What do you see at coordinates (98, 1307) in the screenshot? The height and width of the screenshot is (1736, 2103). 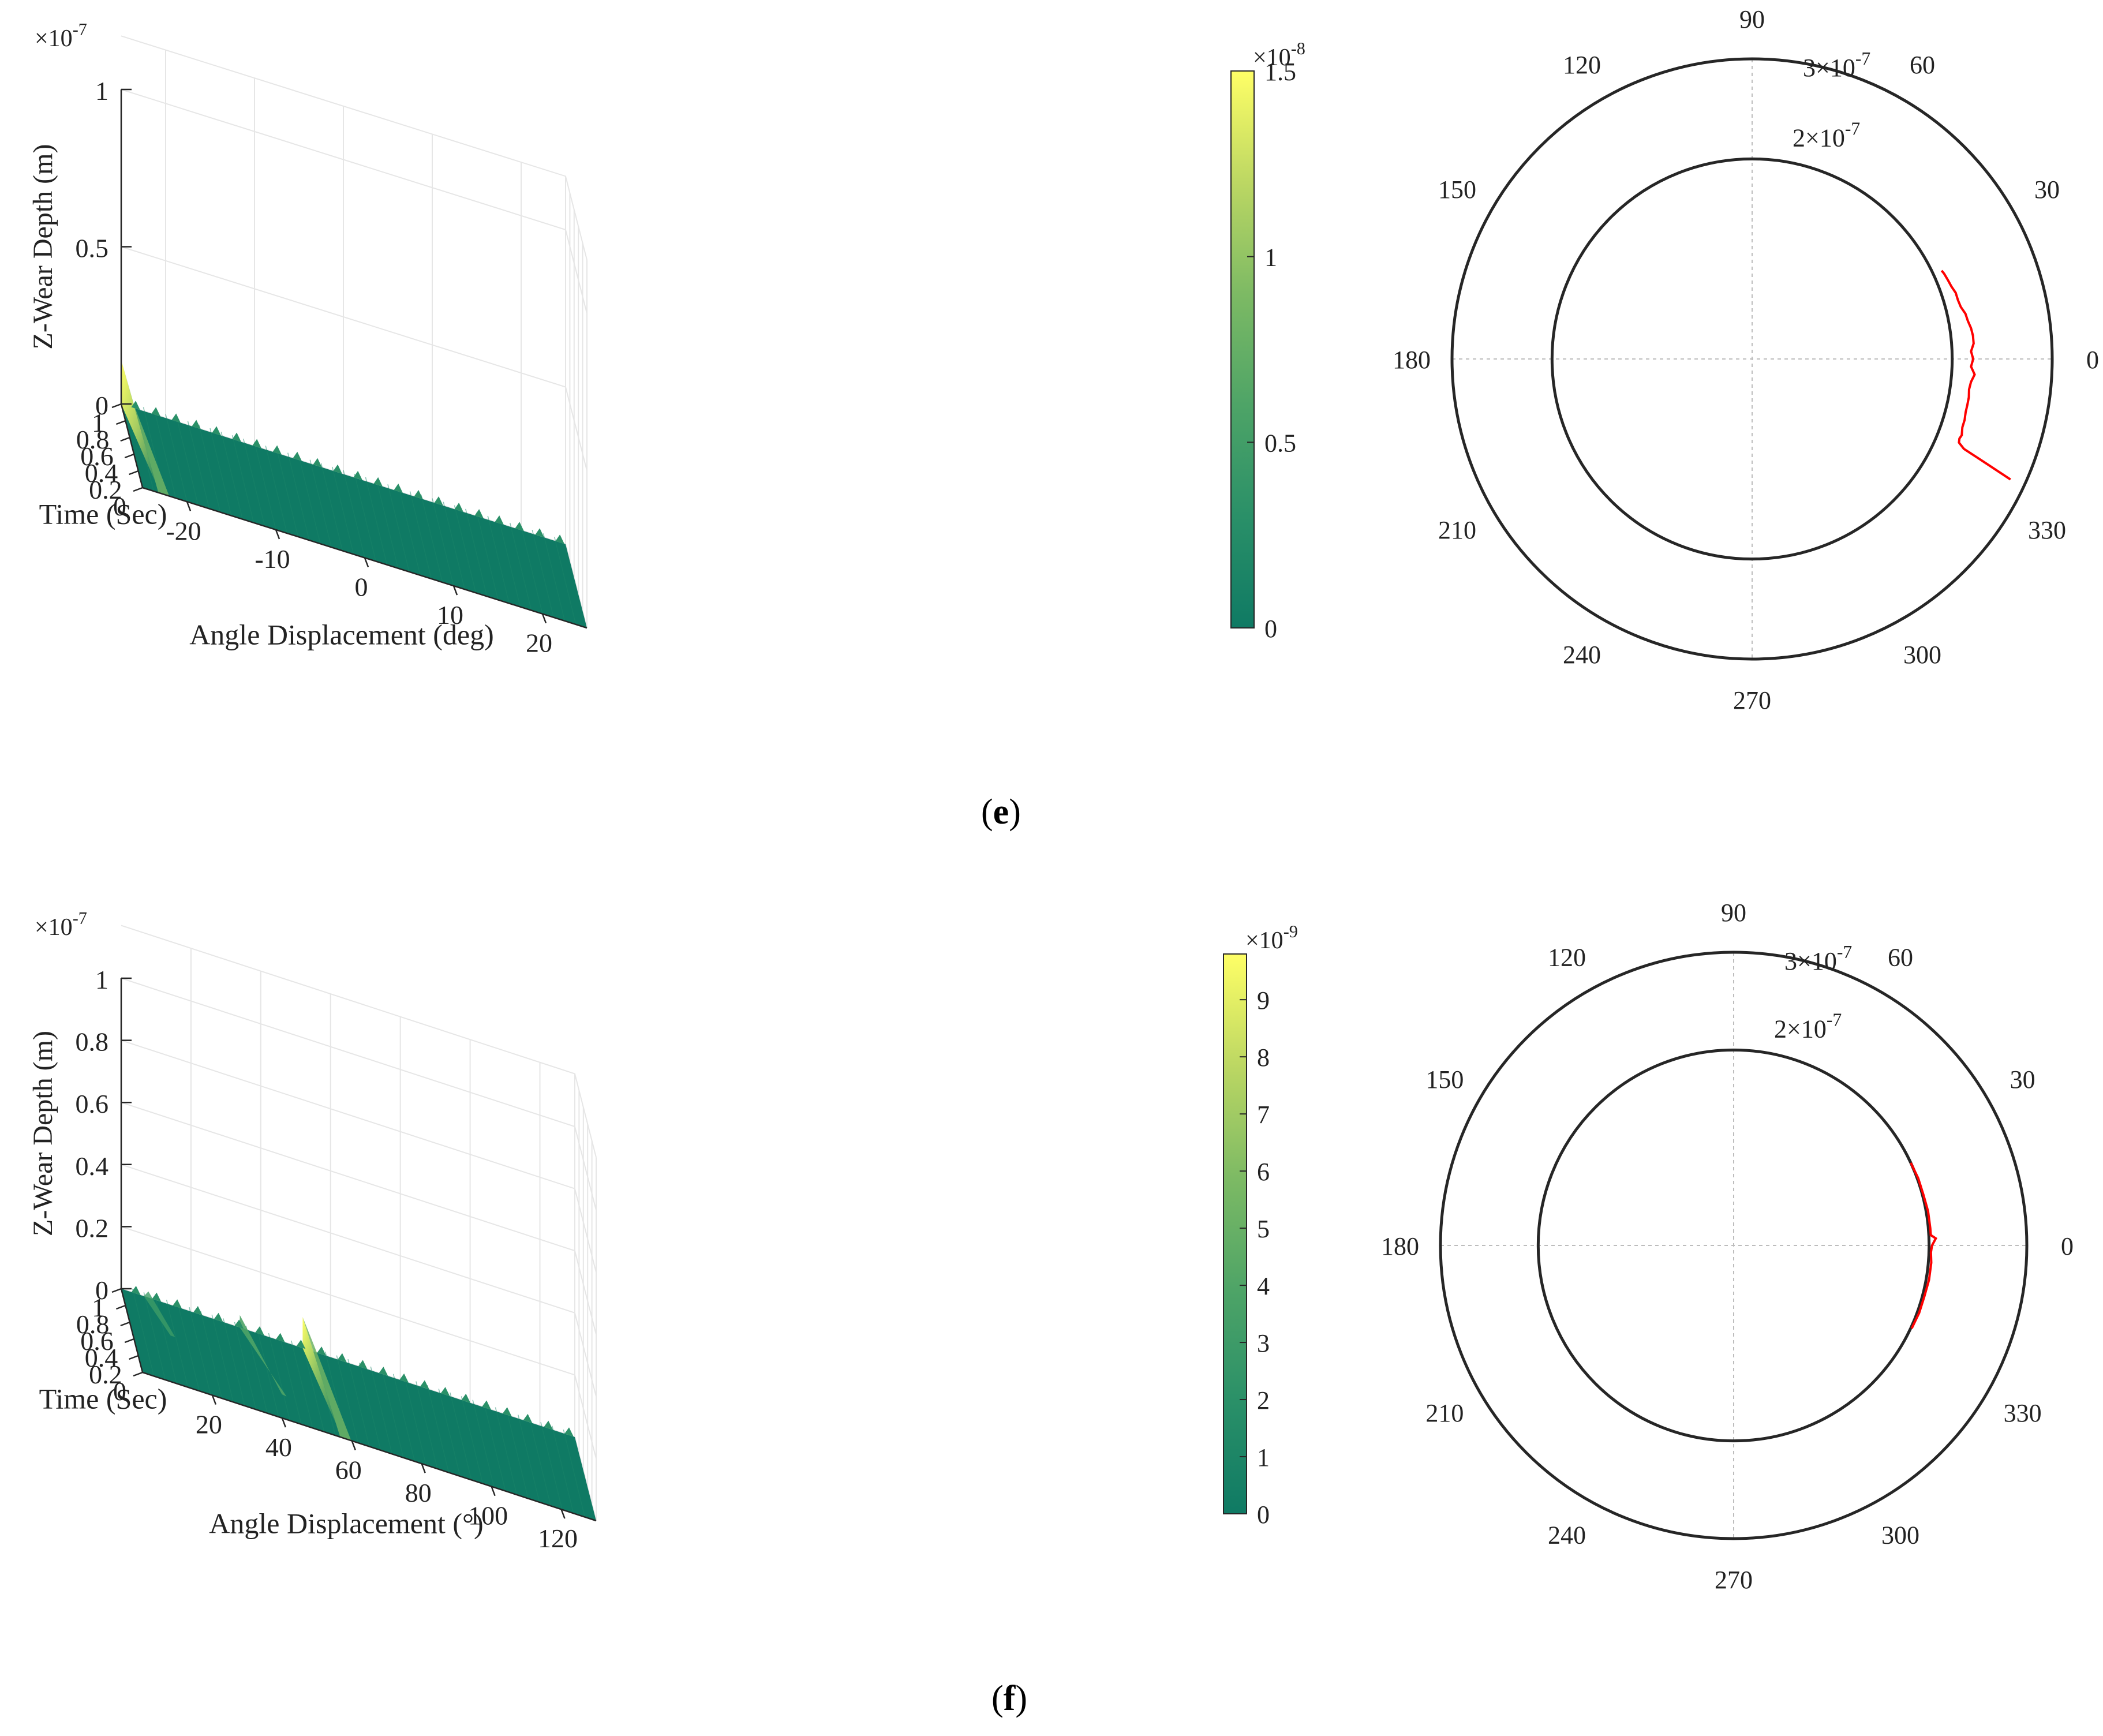 I see `y-tick-label: 1` at bounding box center [98, 1307].